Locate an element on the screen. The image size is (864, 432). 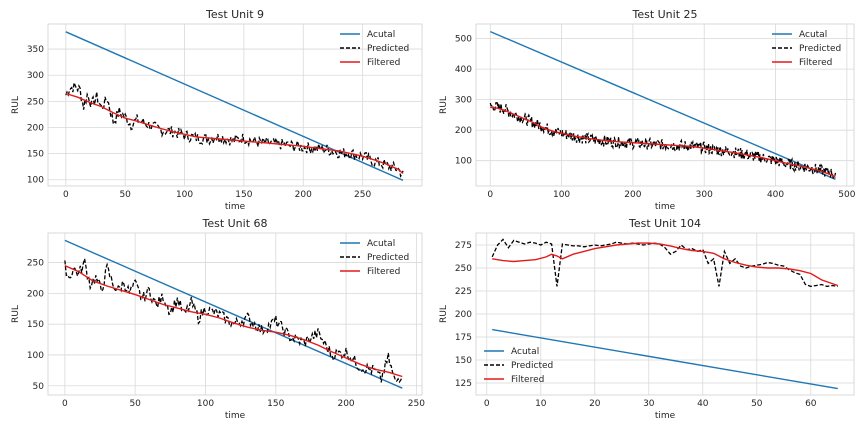
y-tick-label: 400 is located at coordinates (463, 70).